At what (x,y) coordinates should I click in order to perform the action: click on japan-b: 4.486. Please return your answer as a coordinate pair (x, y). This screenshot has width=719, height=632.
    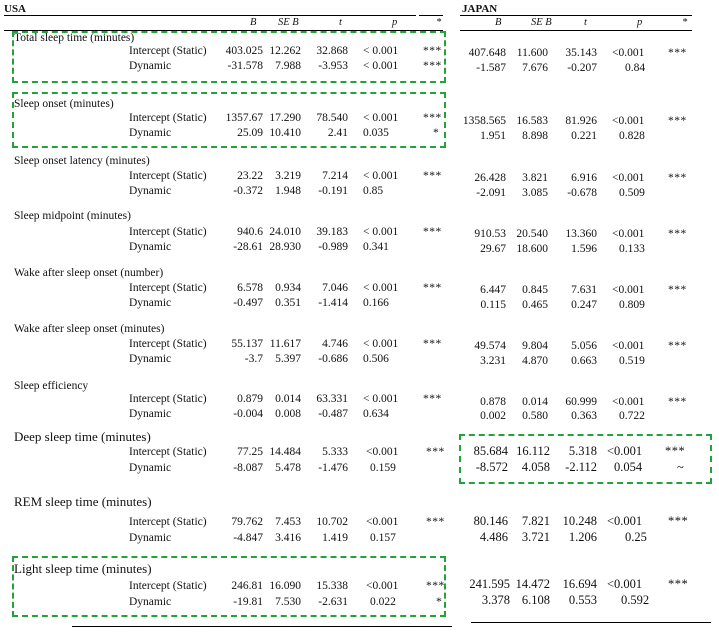
    Looking at the image, I should click on (493, 537).